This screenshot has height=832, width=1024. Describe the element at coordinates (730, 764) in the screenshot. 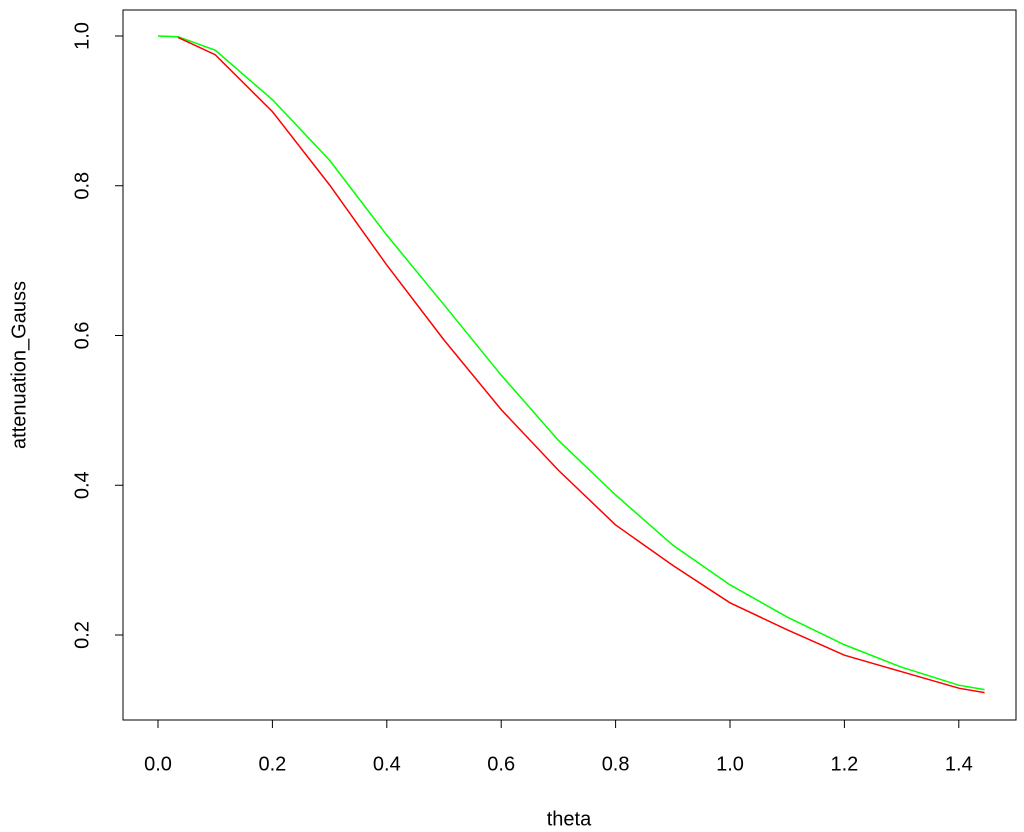

I see `x-tick-label: 1.0` at that location.